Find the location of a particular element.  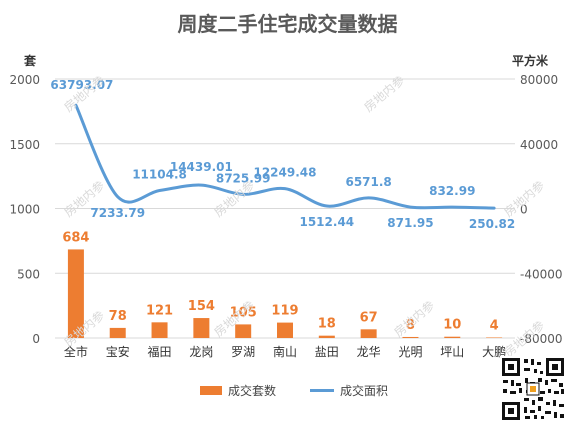

left-axis-tick-label: 0 is located at coordinates (36, 339).